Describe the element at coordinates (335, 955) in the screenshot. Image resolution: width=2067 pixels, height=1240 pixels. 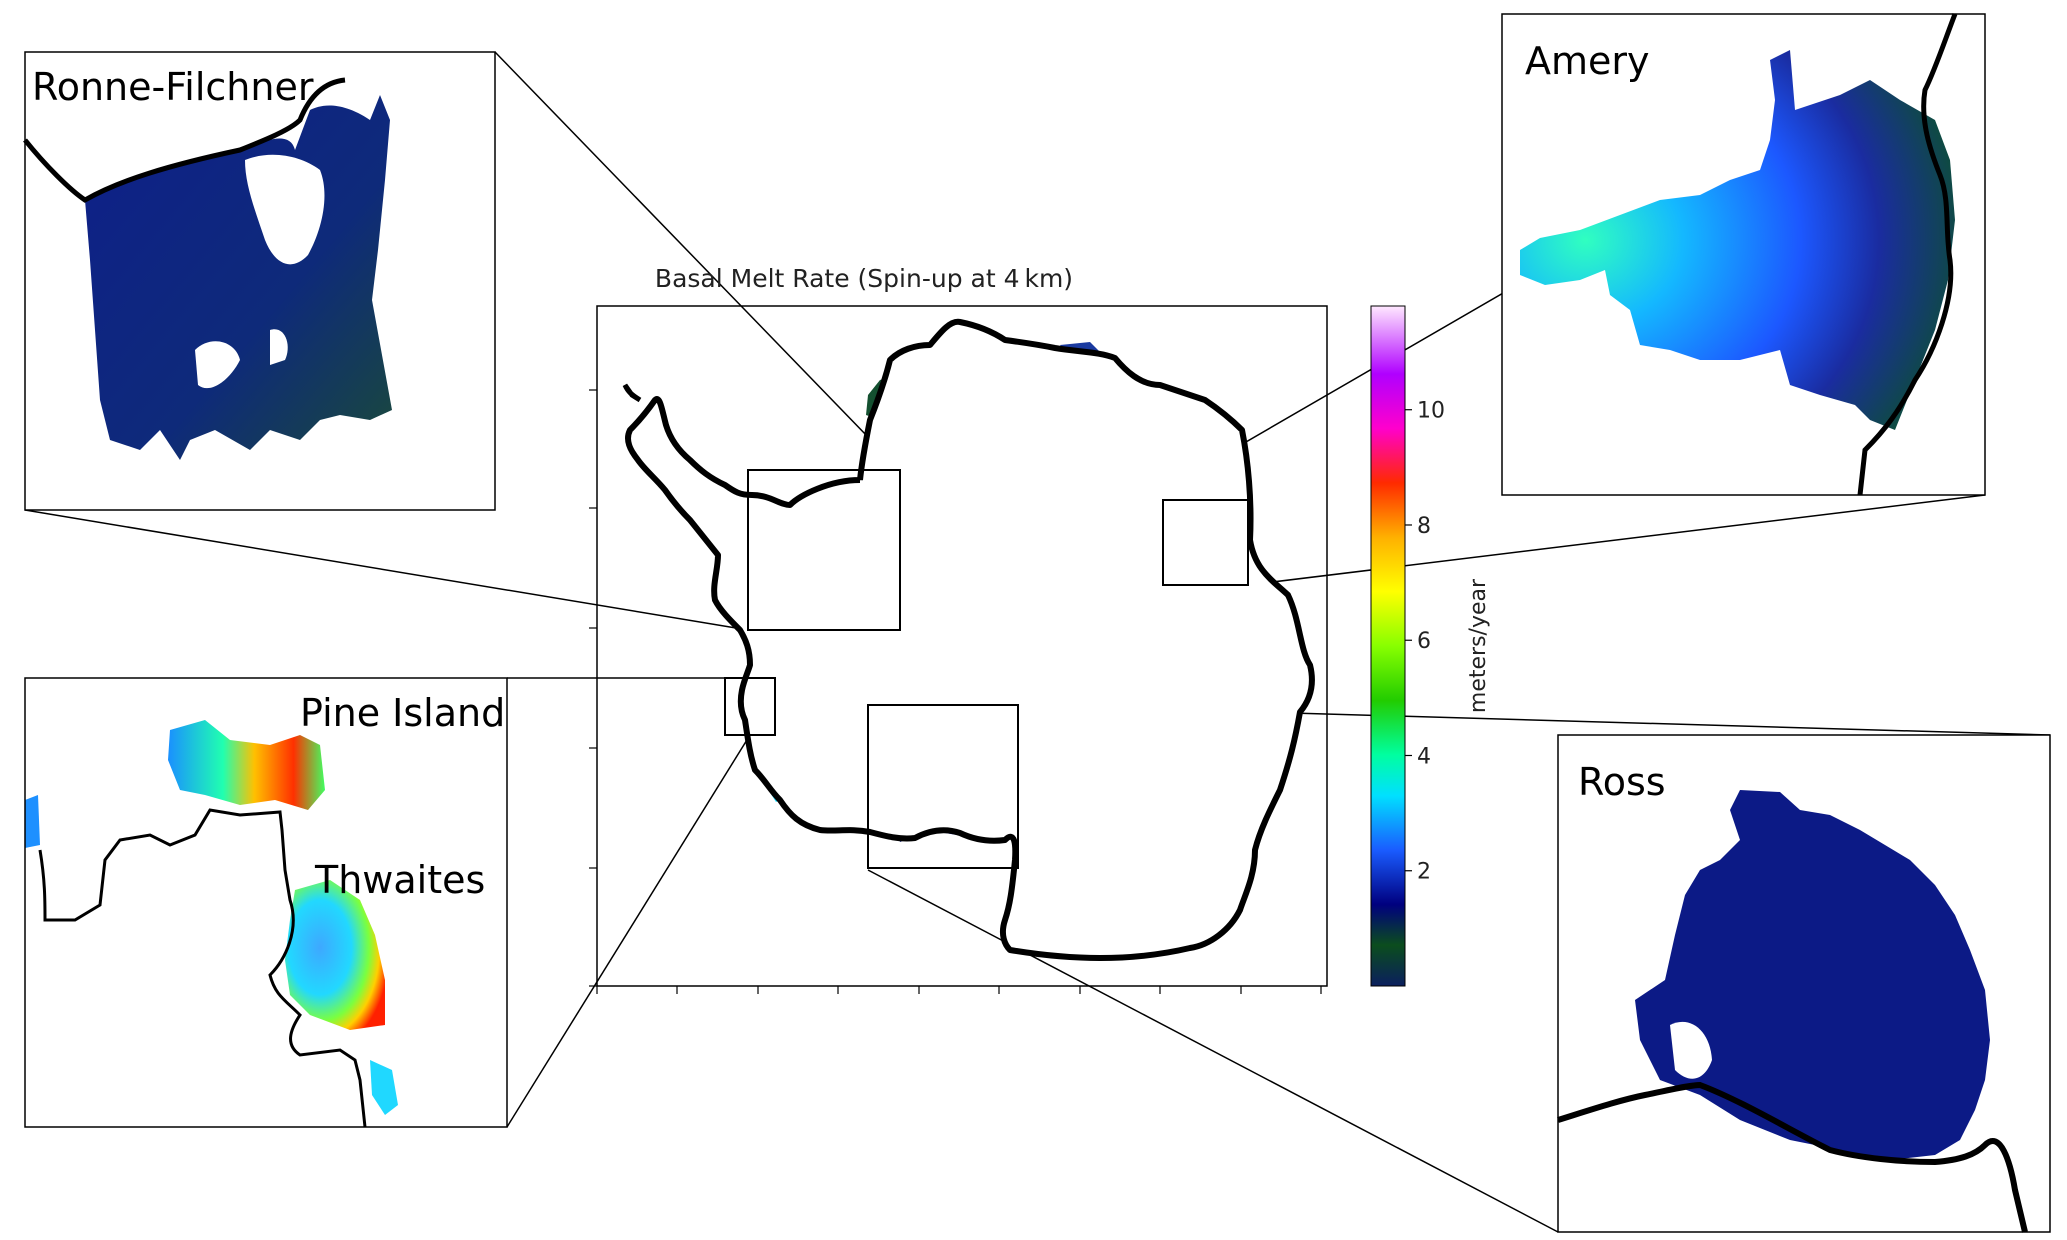
I see `thwaites-shelf` at that location.